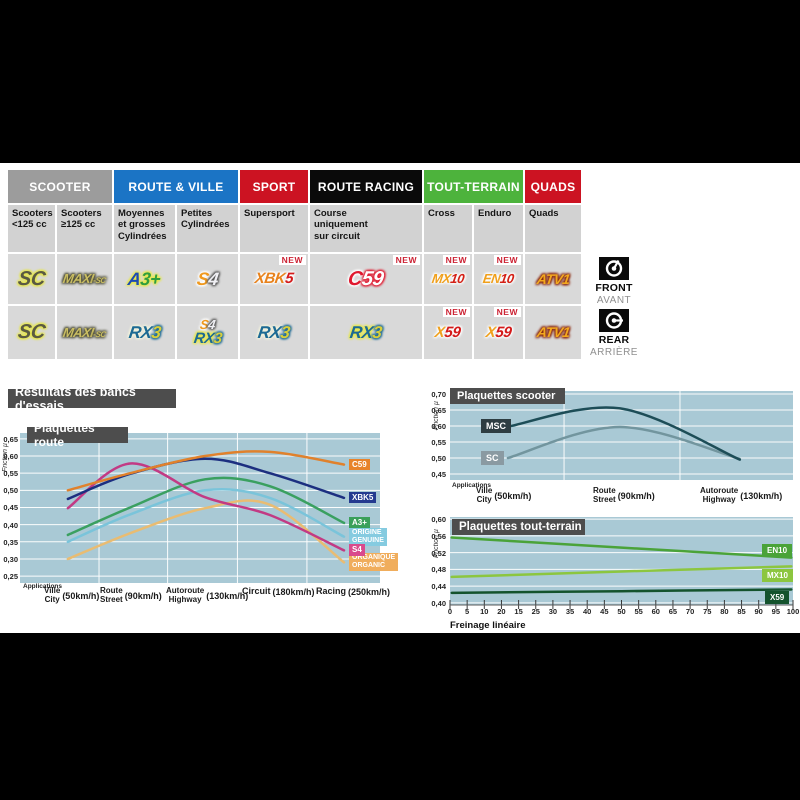  I want to click on table-subheader-8: Quads, so click(553, 228).